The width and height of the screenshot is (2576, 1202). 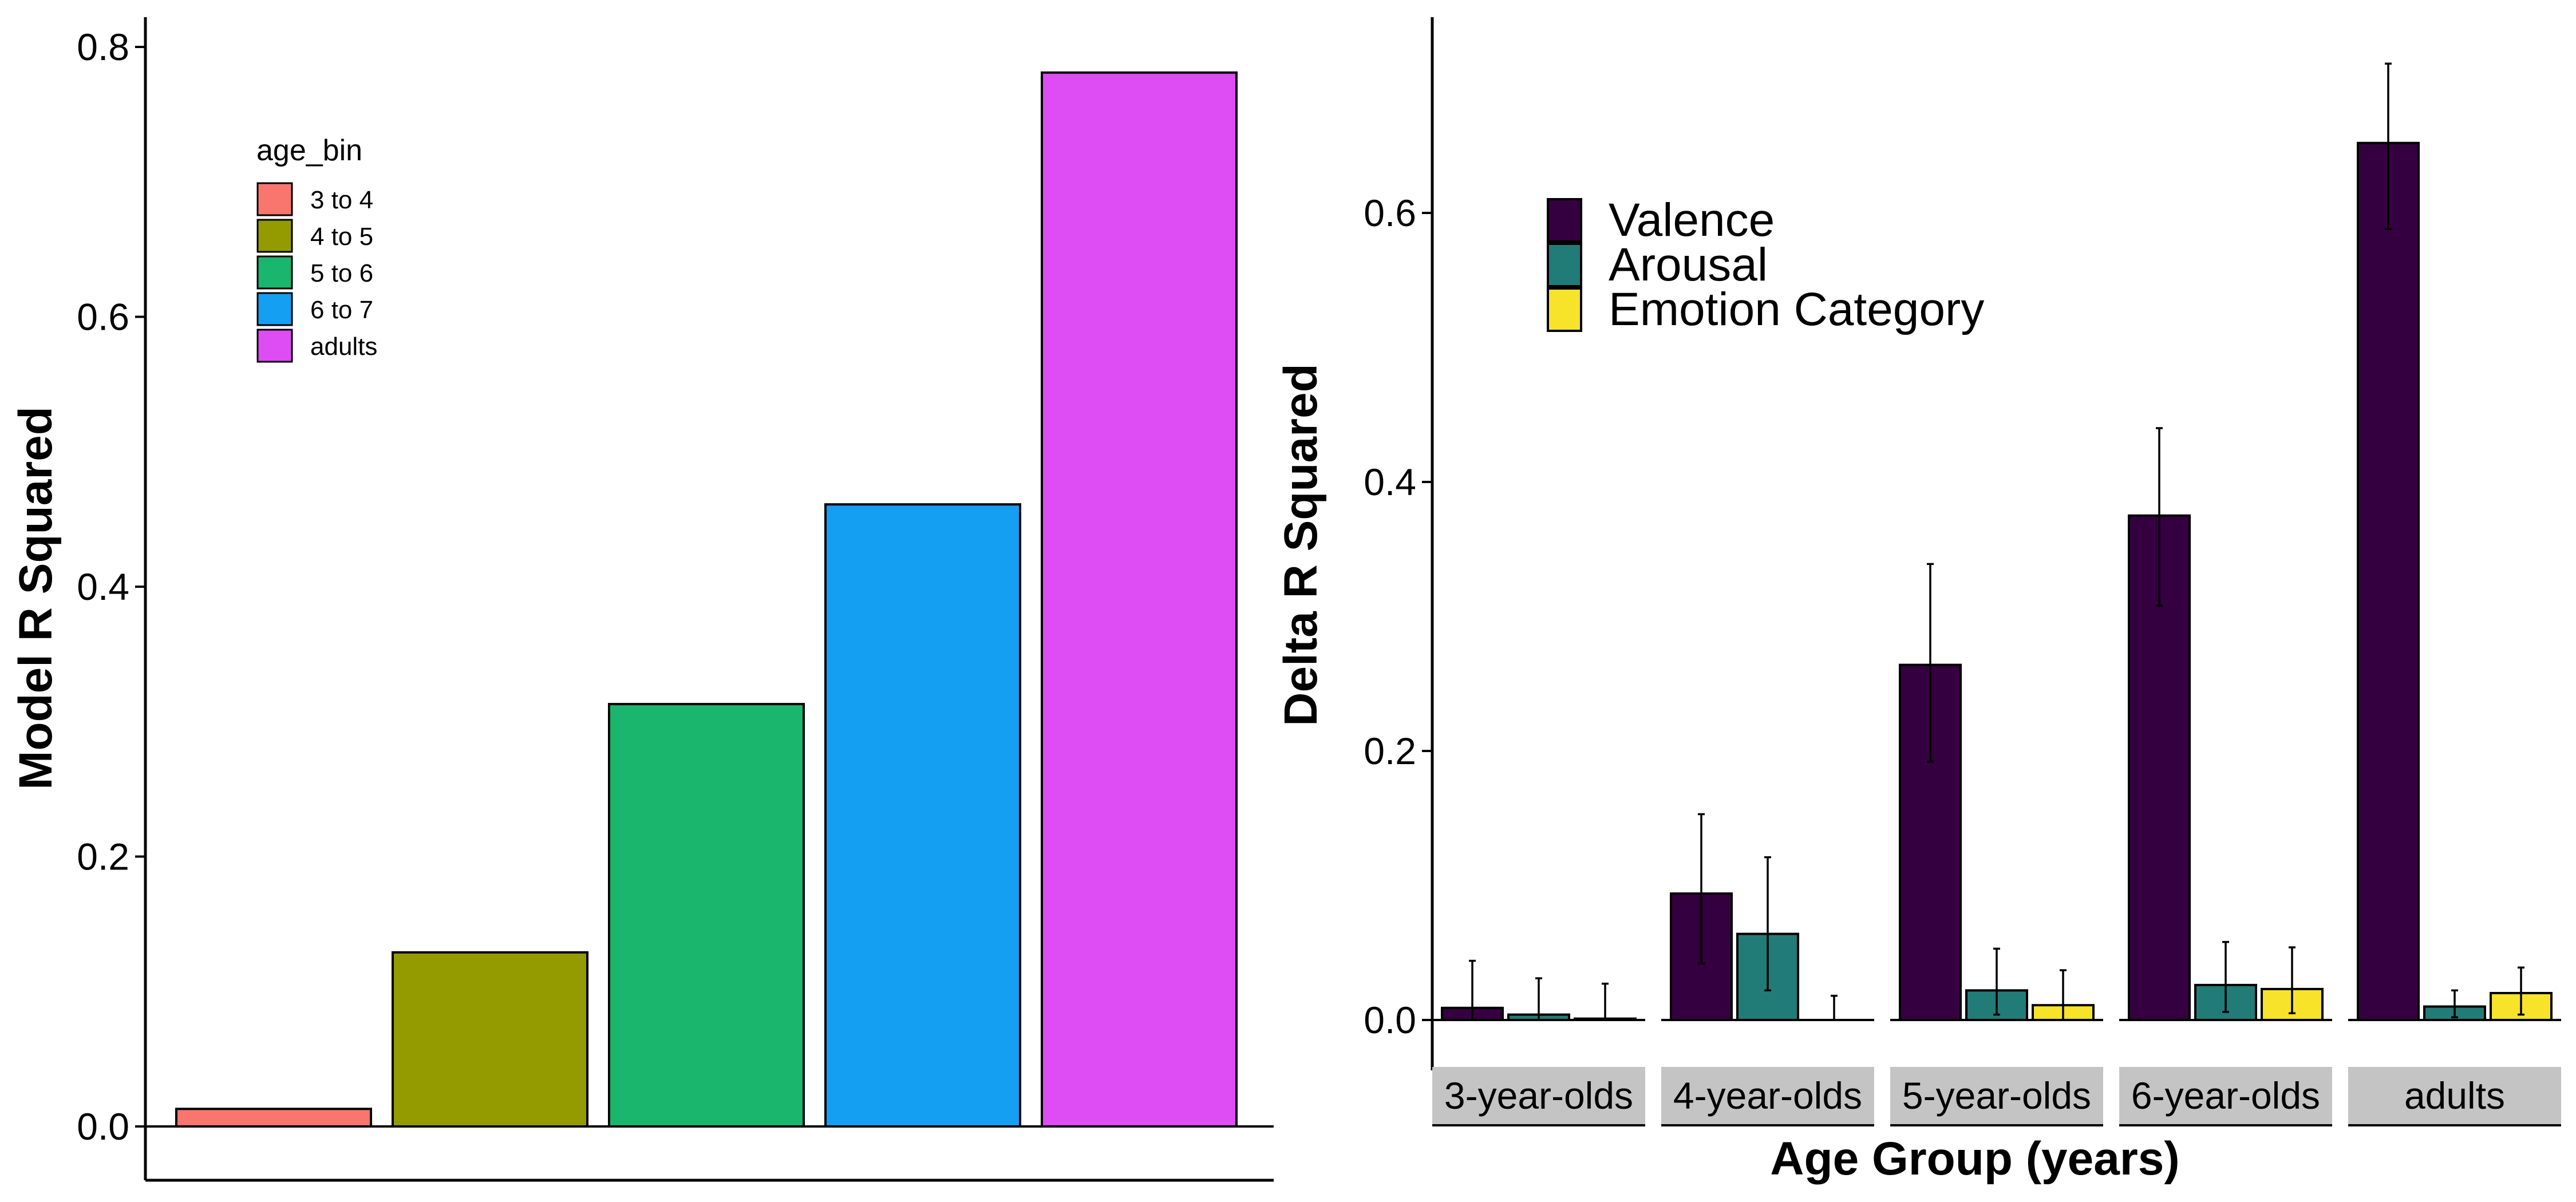 I want to click on left-legend-label: 3 to 4, so click(x=341, y=200).